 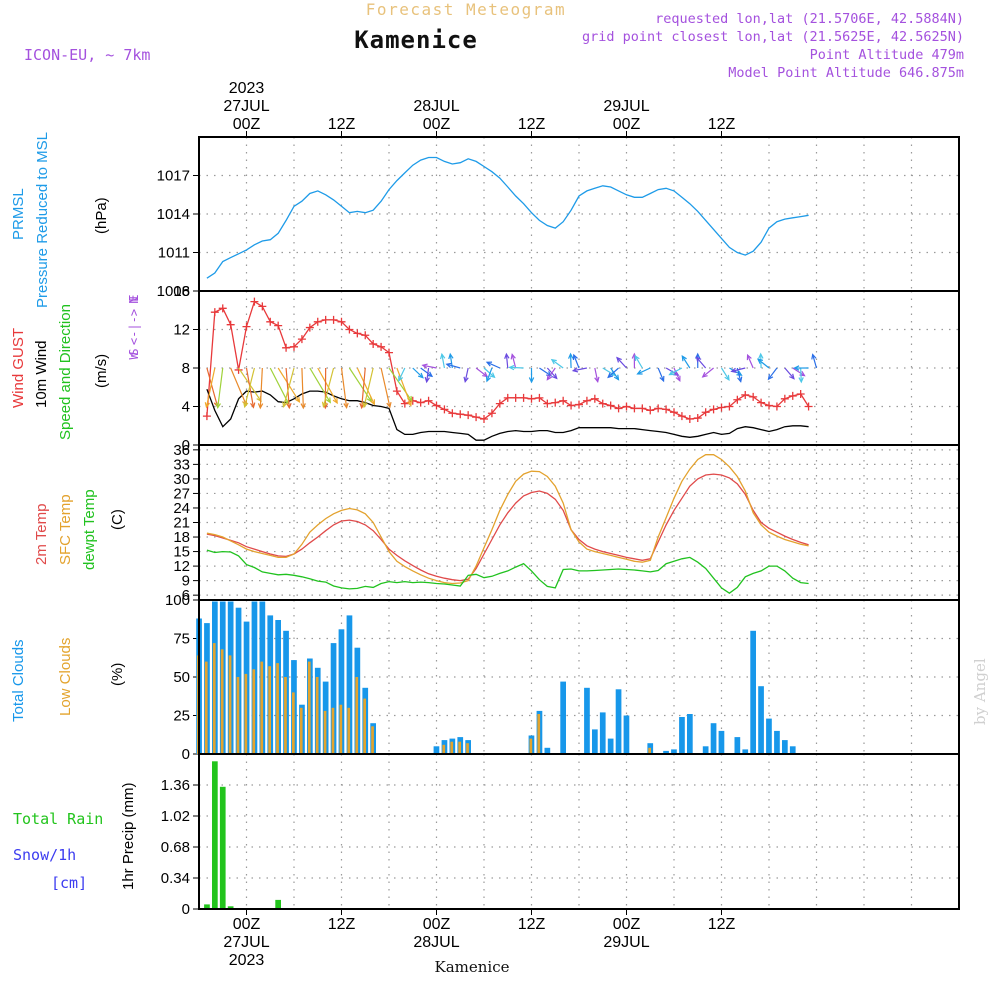 I want to click on model-label: ICON-EU, ~ 7km, so click(x=87, y=55).